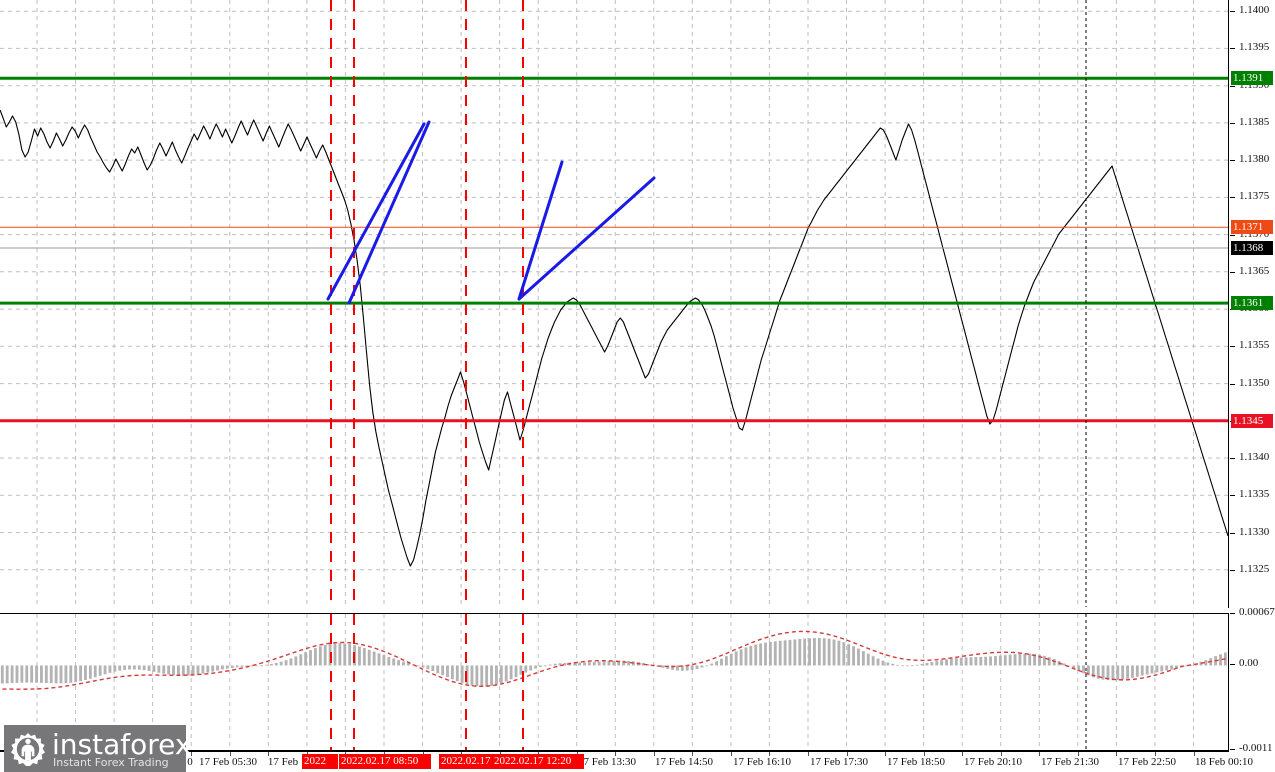 The height and width of the screenshot is (772, 1275). Describe the element at coordinates (1254, 457) in the screenshot. I see `axis-tick-label: 1.1340` at that location.